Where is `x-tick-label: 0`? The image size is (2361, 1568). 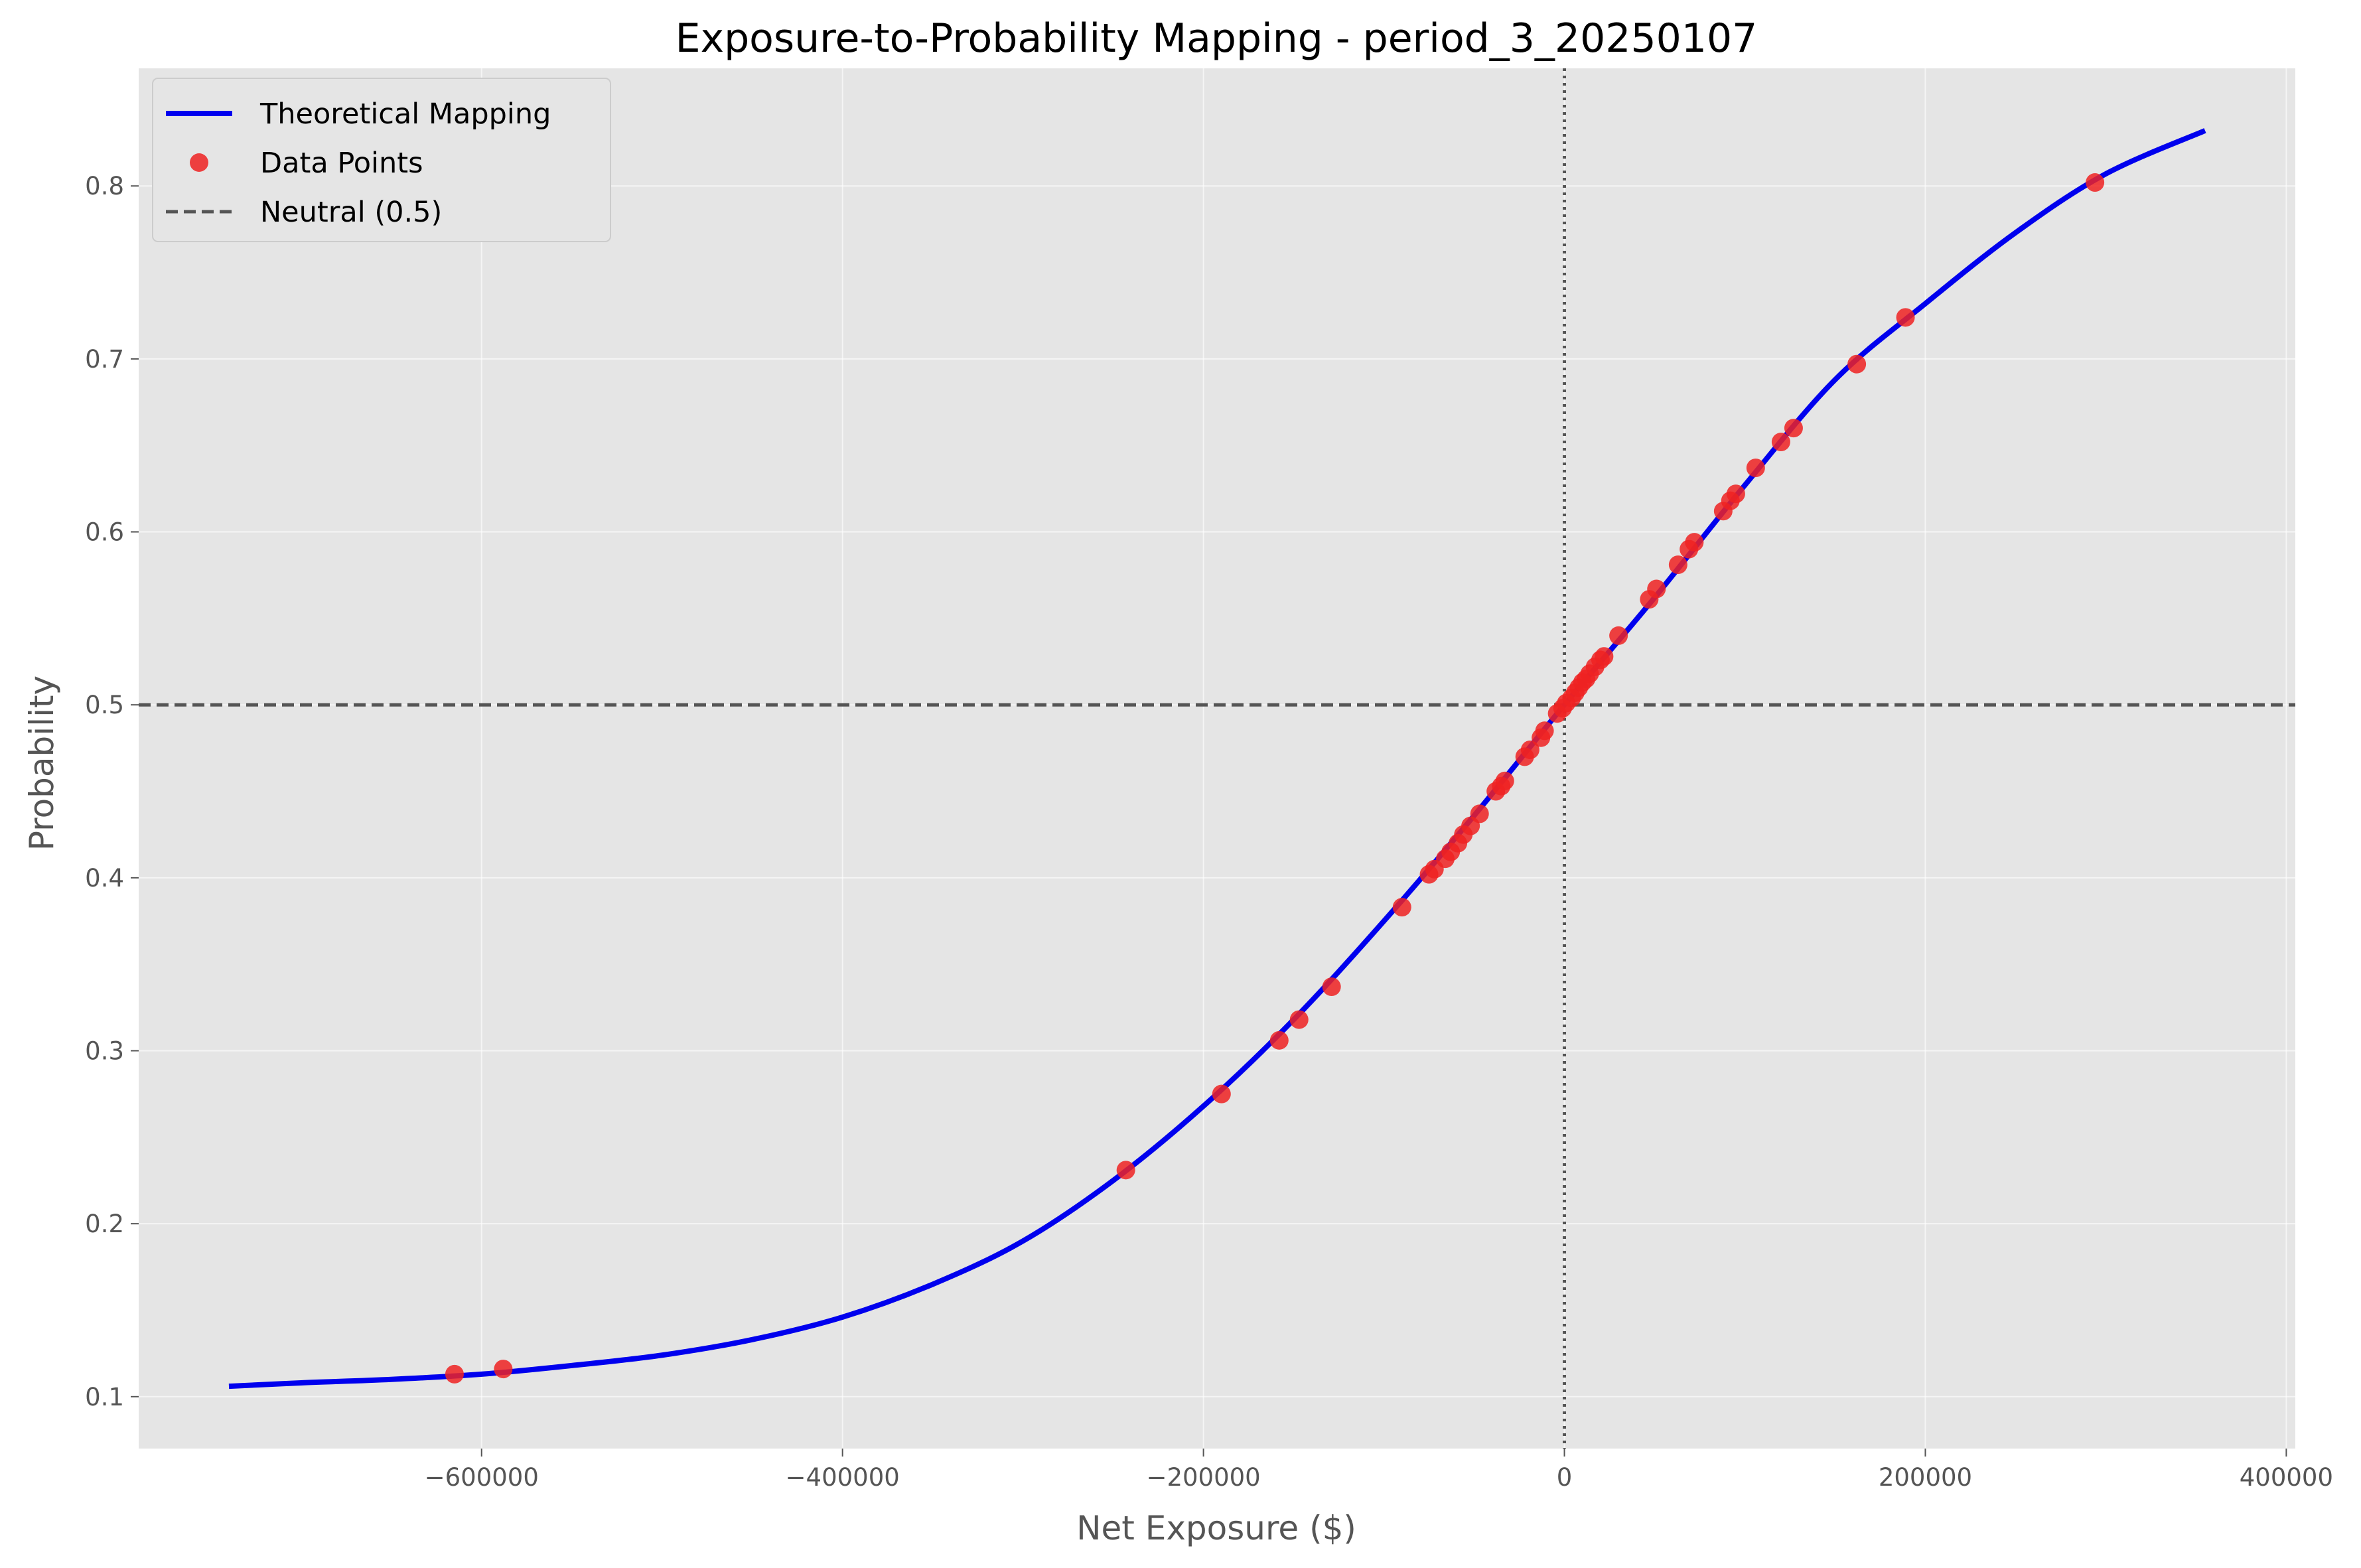 x-tick-label: 0 is located at coordinates (1565, 1477).